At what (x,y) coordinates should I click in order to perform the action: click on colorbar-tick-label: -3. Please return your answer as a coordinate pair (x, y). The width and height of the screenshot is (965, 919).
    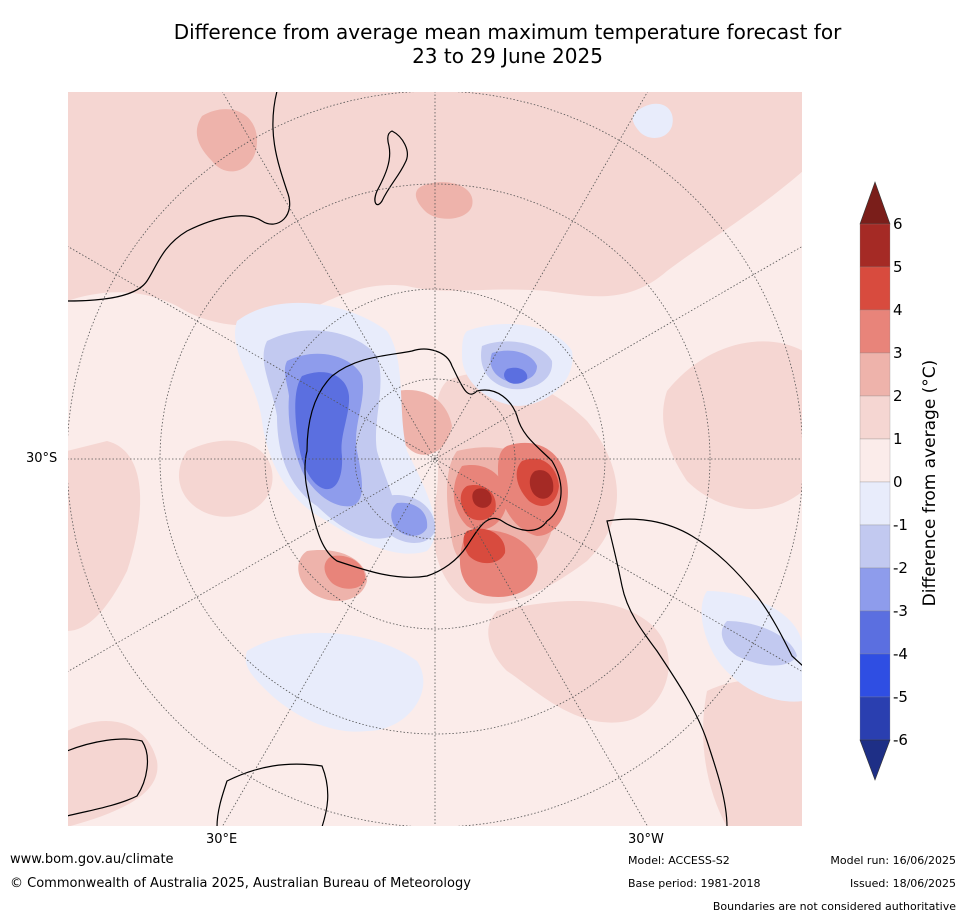
    Looking at the image, I should click on (900, 611).